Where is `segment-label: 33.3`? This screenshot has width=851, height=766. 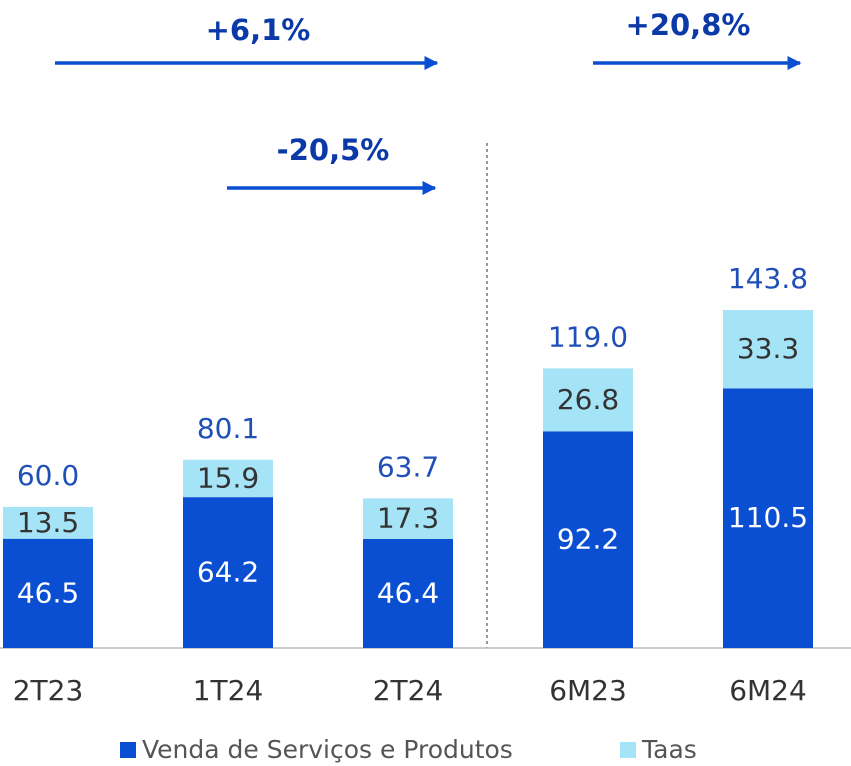
segment-label: 33.3 is located at coordinates (768, 348).